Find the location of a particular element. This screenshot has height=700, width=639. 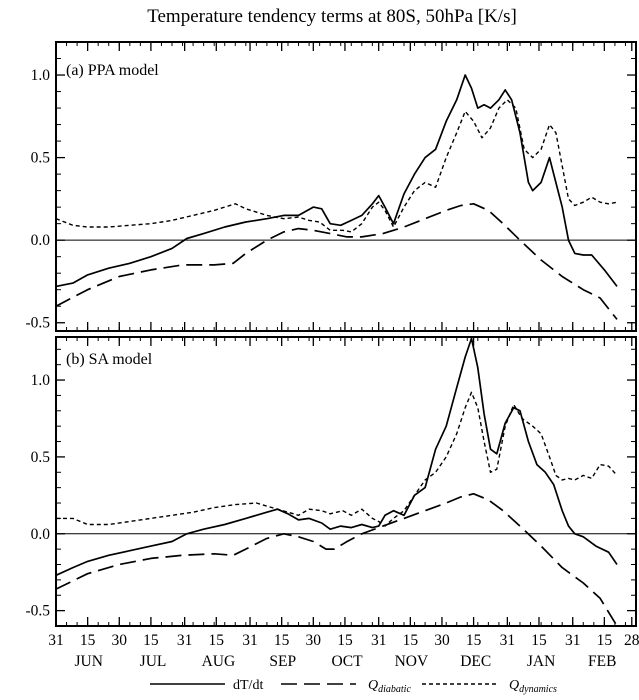

month-label: JUN is located at coordinates (88, 661).